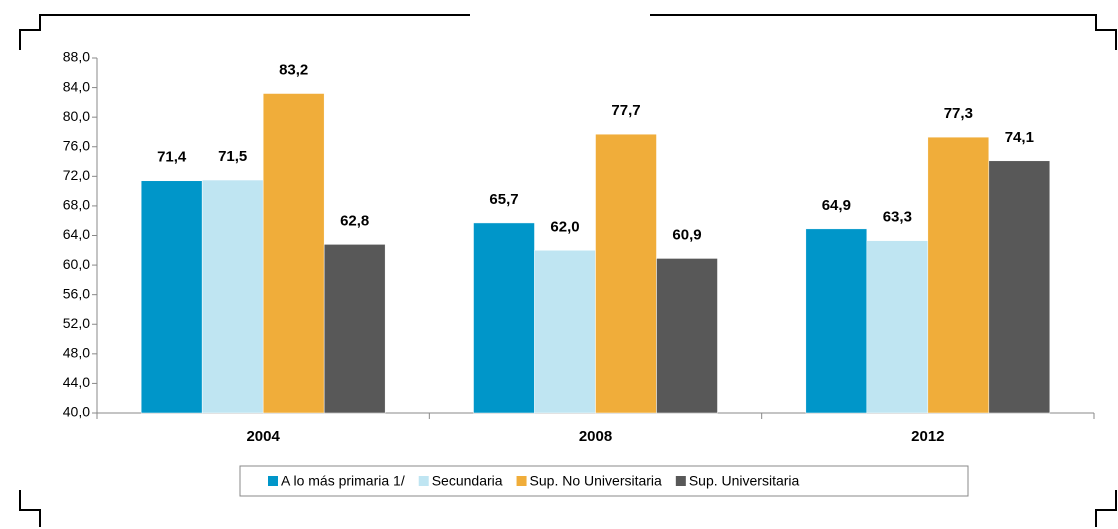 The height and width of the screenshot is (529, 1118). I want to click on y-tick-label: 56,0, so click(76, 293).